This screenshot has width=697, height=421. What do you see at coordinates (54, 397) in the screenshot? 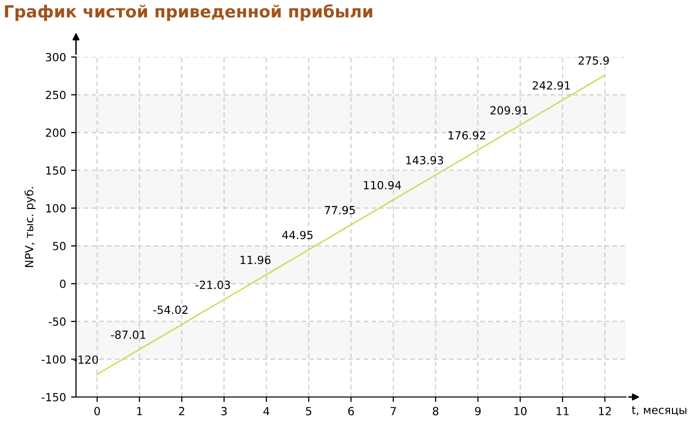
I see `y-tick-label: -150` at bounding box center [54, 397].